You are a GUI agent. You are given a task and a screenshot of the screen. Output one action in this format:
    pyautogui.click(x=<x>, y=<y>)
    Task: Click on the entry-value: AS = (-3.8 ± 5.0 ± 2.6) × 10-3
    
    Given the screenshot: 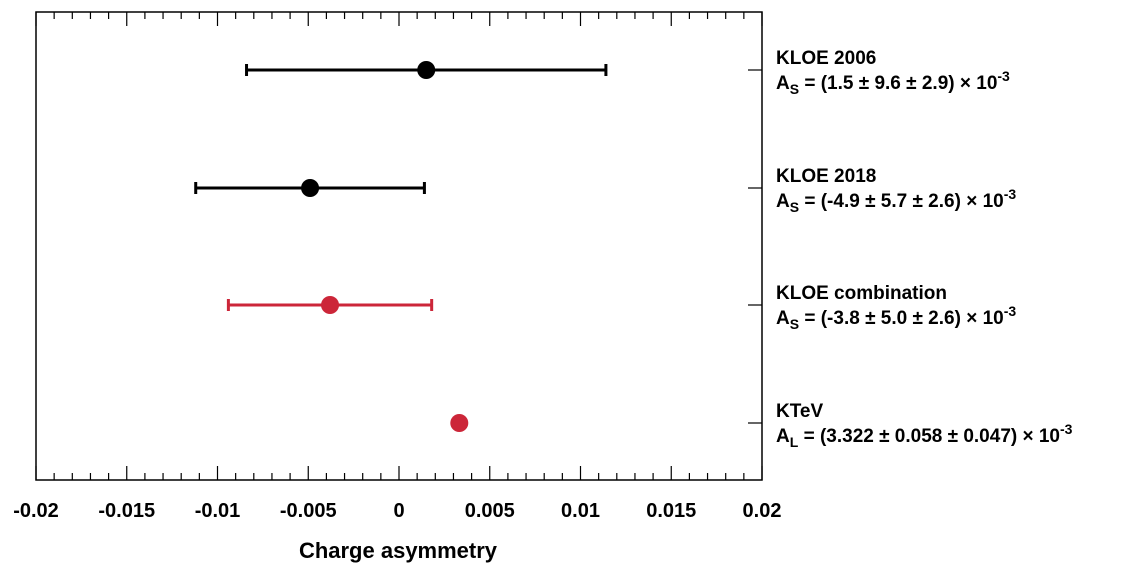 What is the action you would take?
    pyautogui.click(x=896, y=317)
    